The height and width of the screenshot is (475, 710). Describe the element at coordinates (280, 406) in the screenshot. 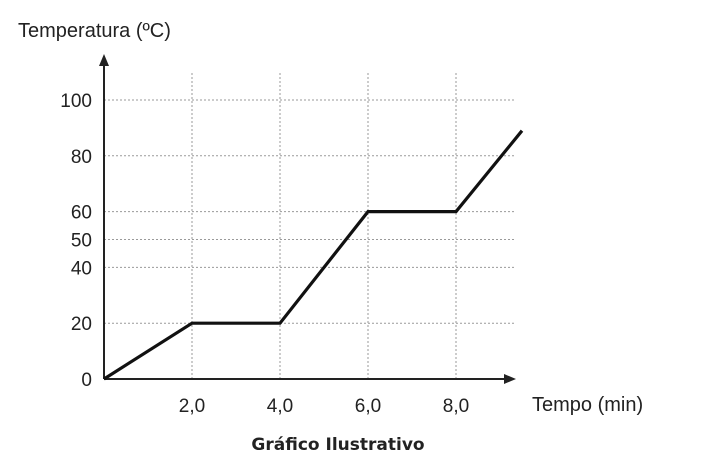

I see `x-tick-label: 4,0` at that location.